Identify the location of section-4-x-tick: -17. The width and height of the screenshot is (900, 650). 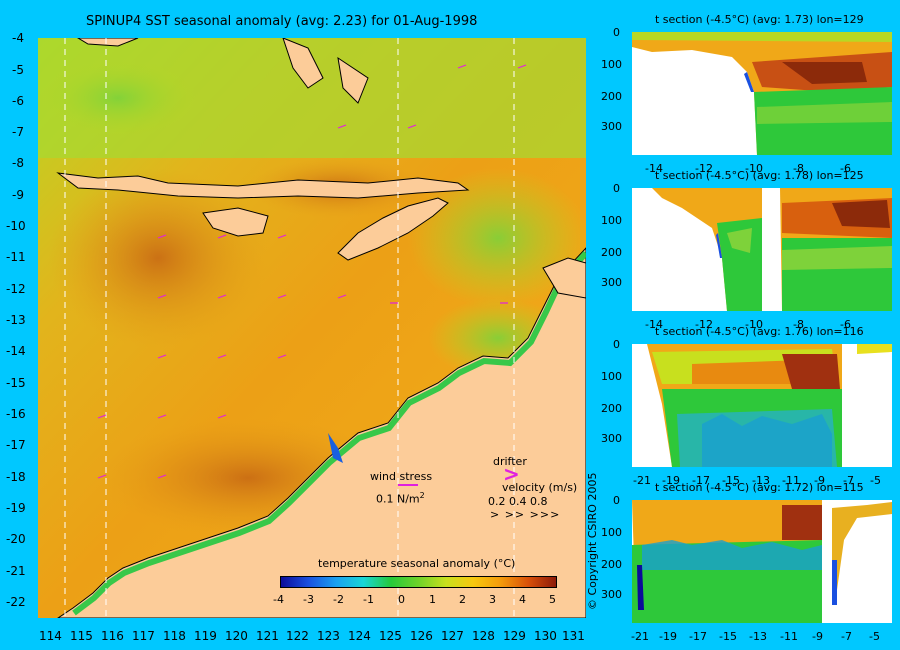
(698, 636).